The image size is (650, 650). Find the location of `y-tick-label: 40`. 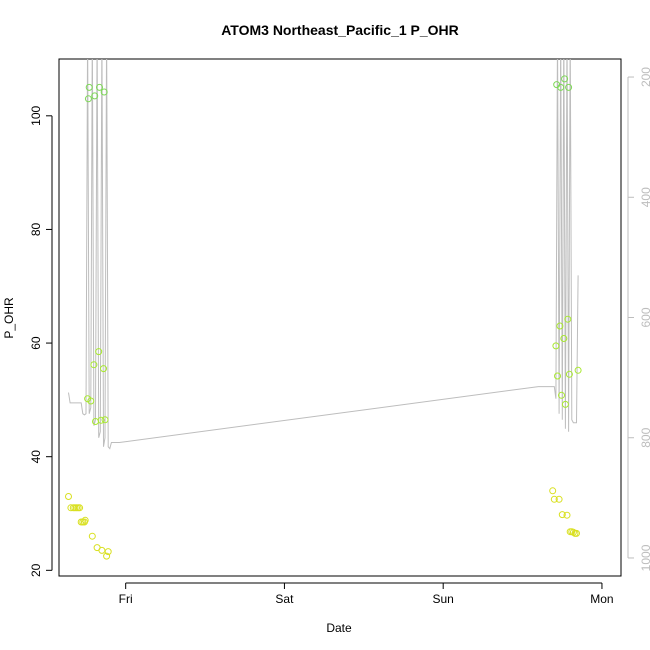

y-tick-label: 40 is located at coordinates (36, 457).